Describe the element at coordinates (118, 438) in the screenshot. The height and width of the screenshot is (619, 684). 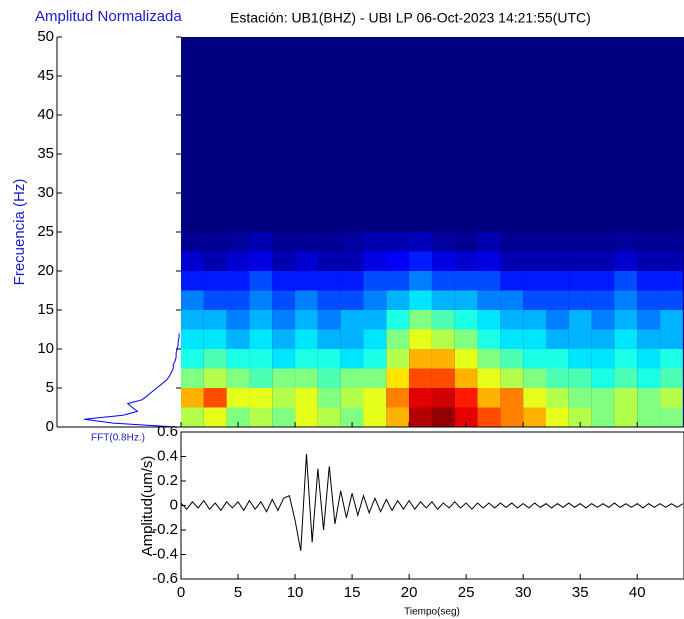
I see `fft-label: FFT(0.8Hz.)` at that location.